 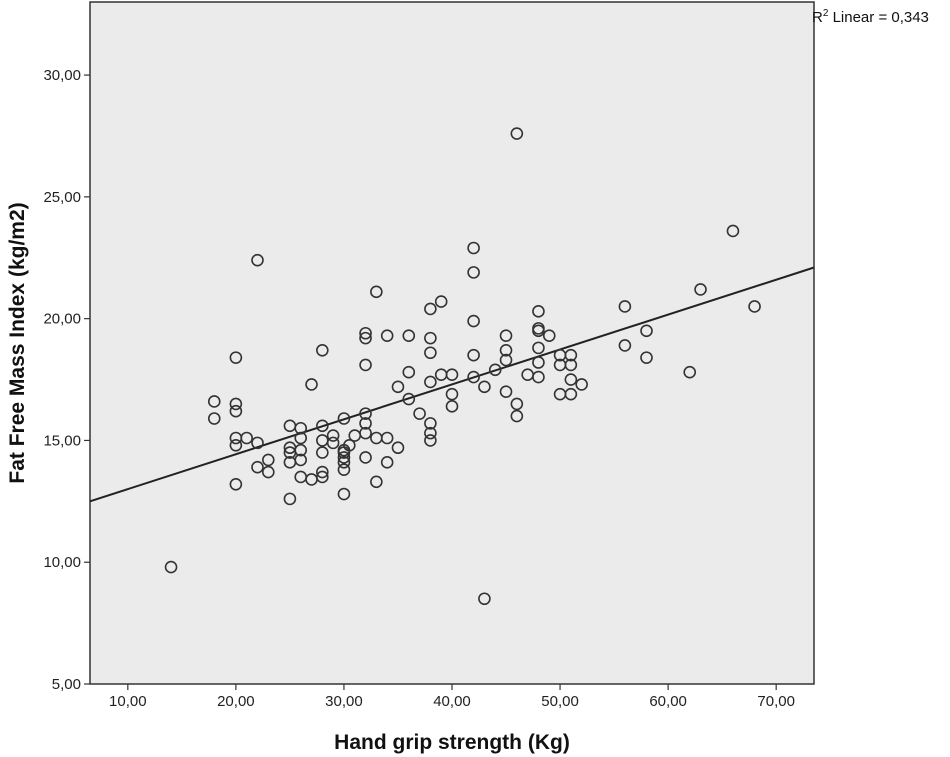 I want to click on y-tick-label: 30,00, so click(x=62, y=75).